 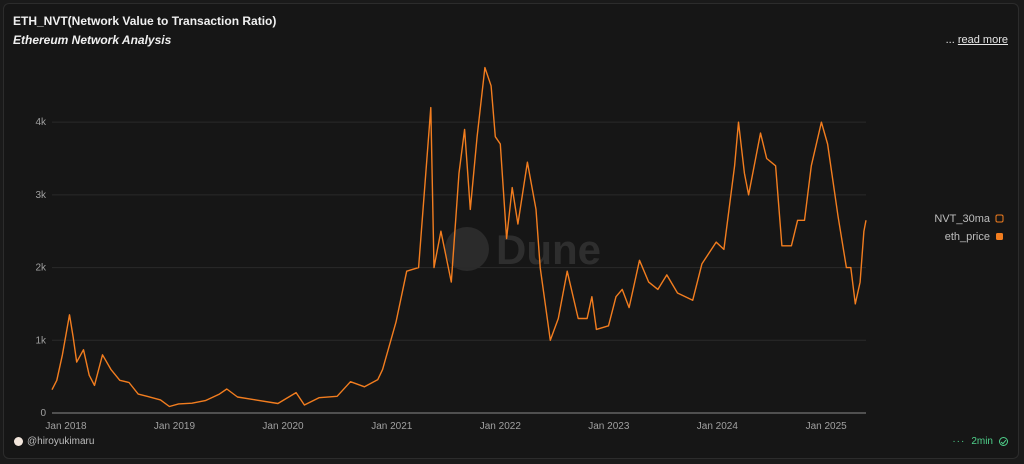 I want to click on legend-item-NVT_30ma: NVT_30ma, so click(x=969, y=219).